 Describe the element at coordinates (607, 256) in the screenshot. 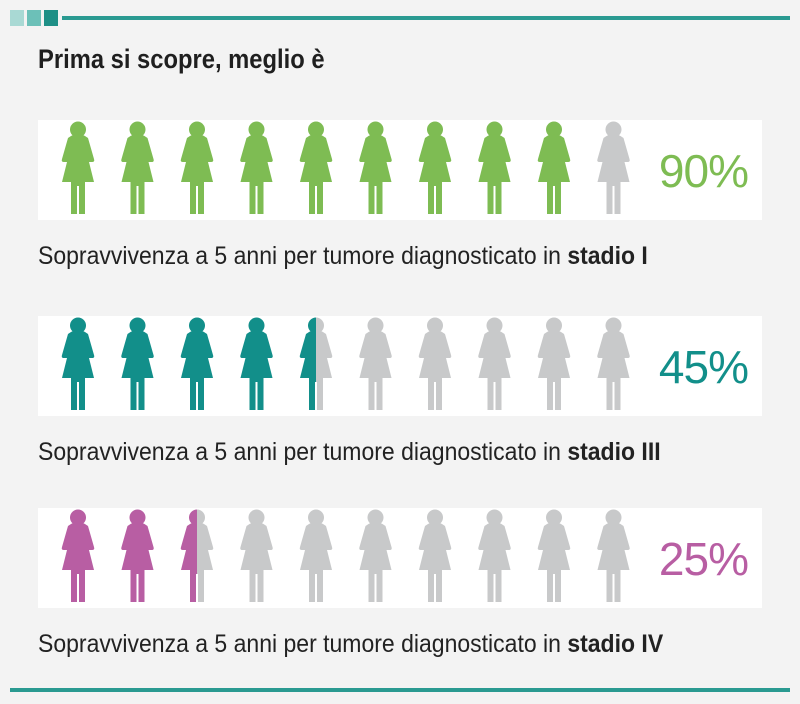

I see `stage-label-1: stadio I` at that location.